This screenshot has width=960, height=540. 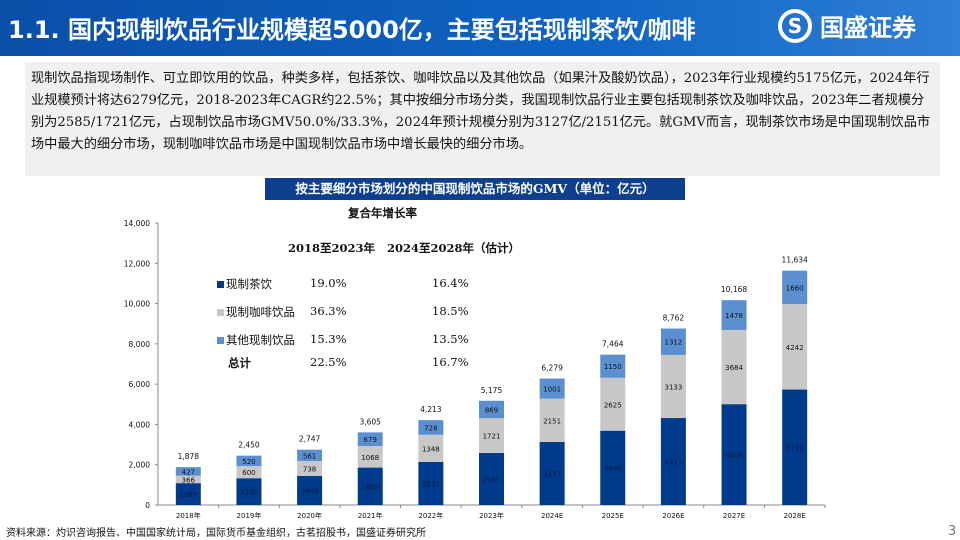 I want to click on data-label: 5732, so click(x=795, y=448).